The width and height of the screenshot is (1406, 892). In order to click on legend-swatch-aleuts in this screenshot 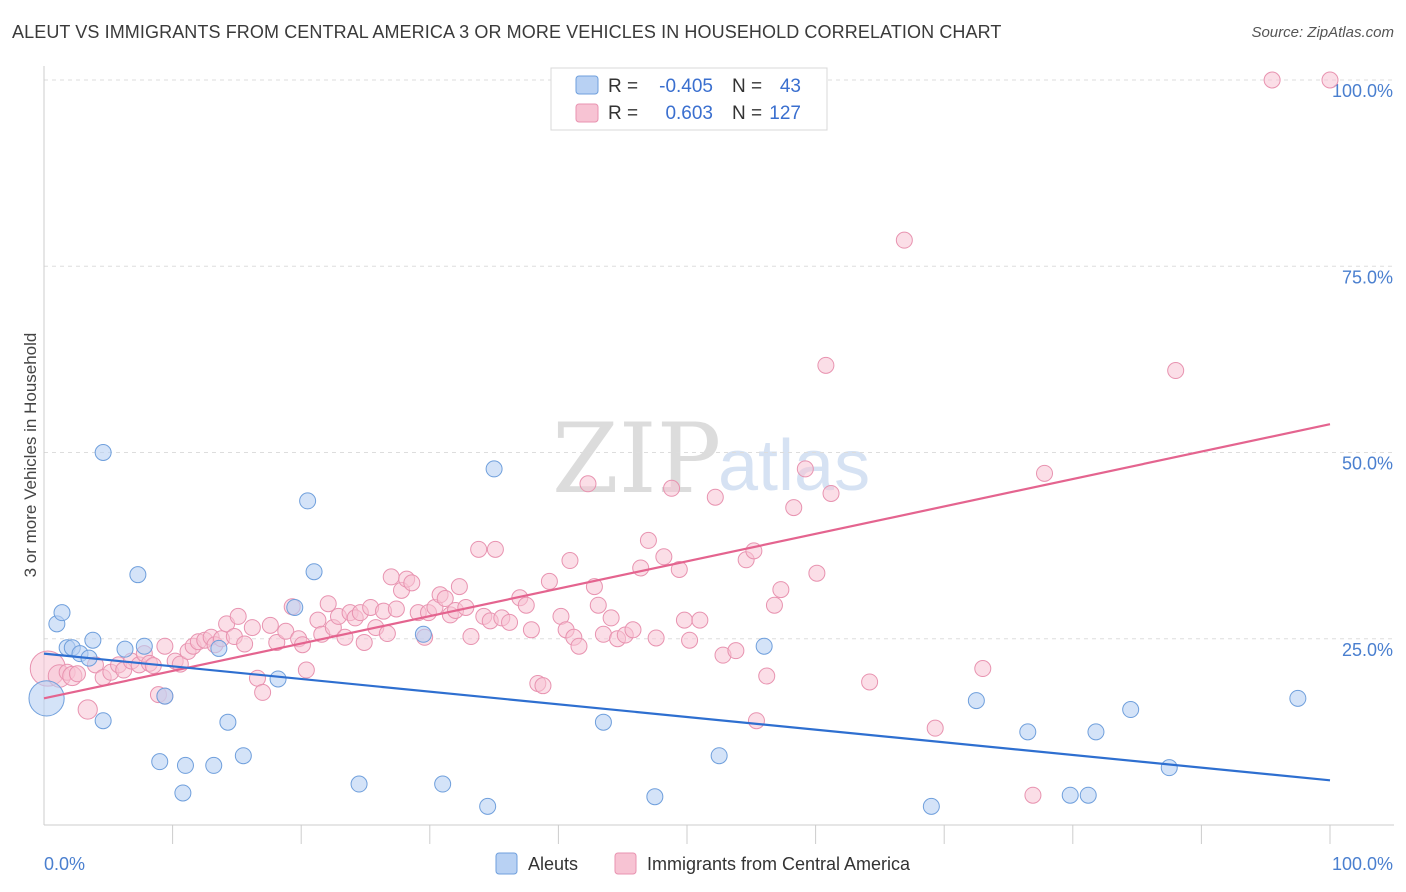, I will do `click(587, 85)`.